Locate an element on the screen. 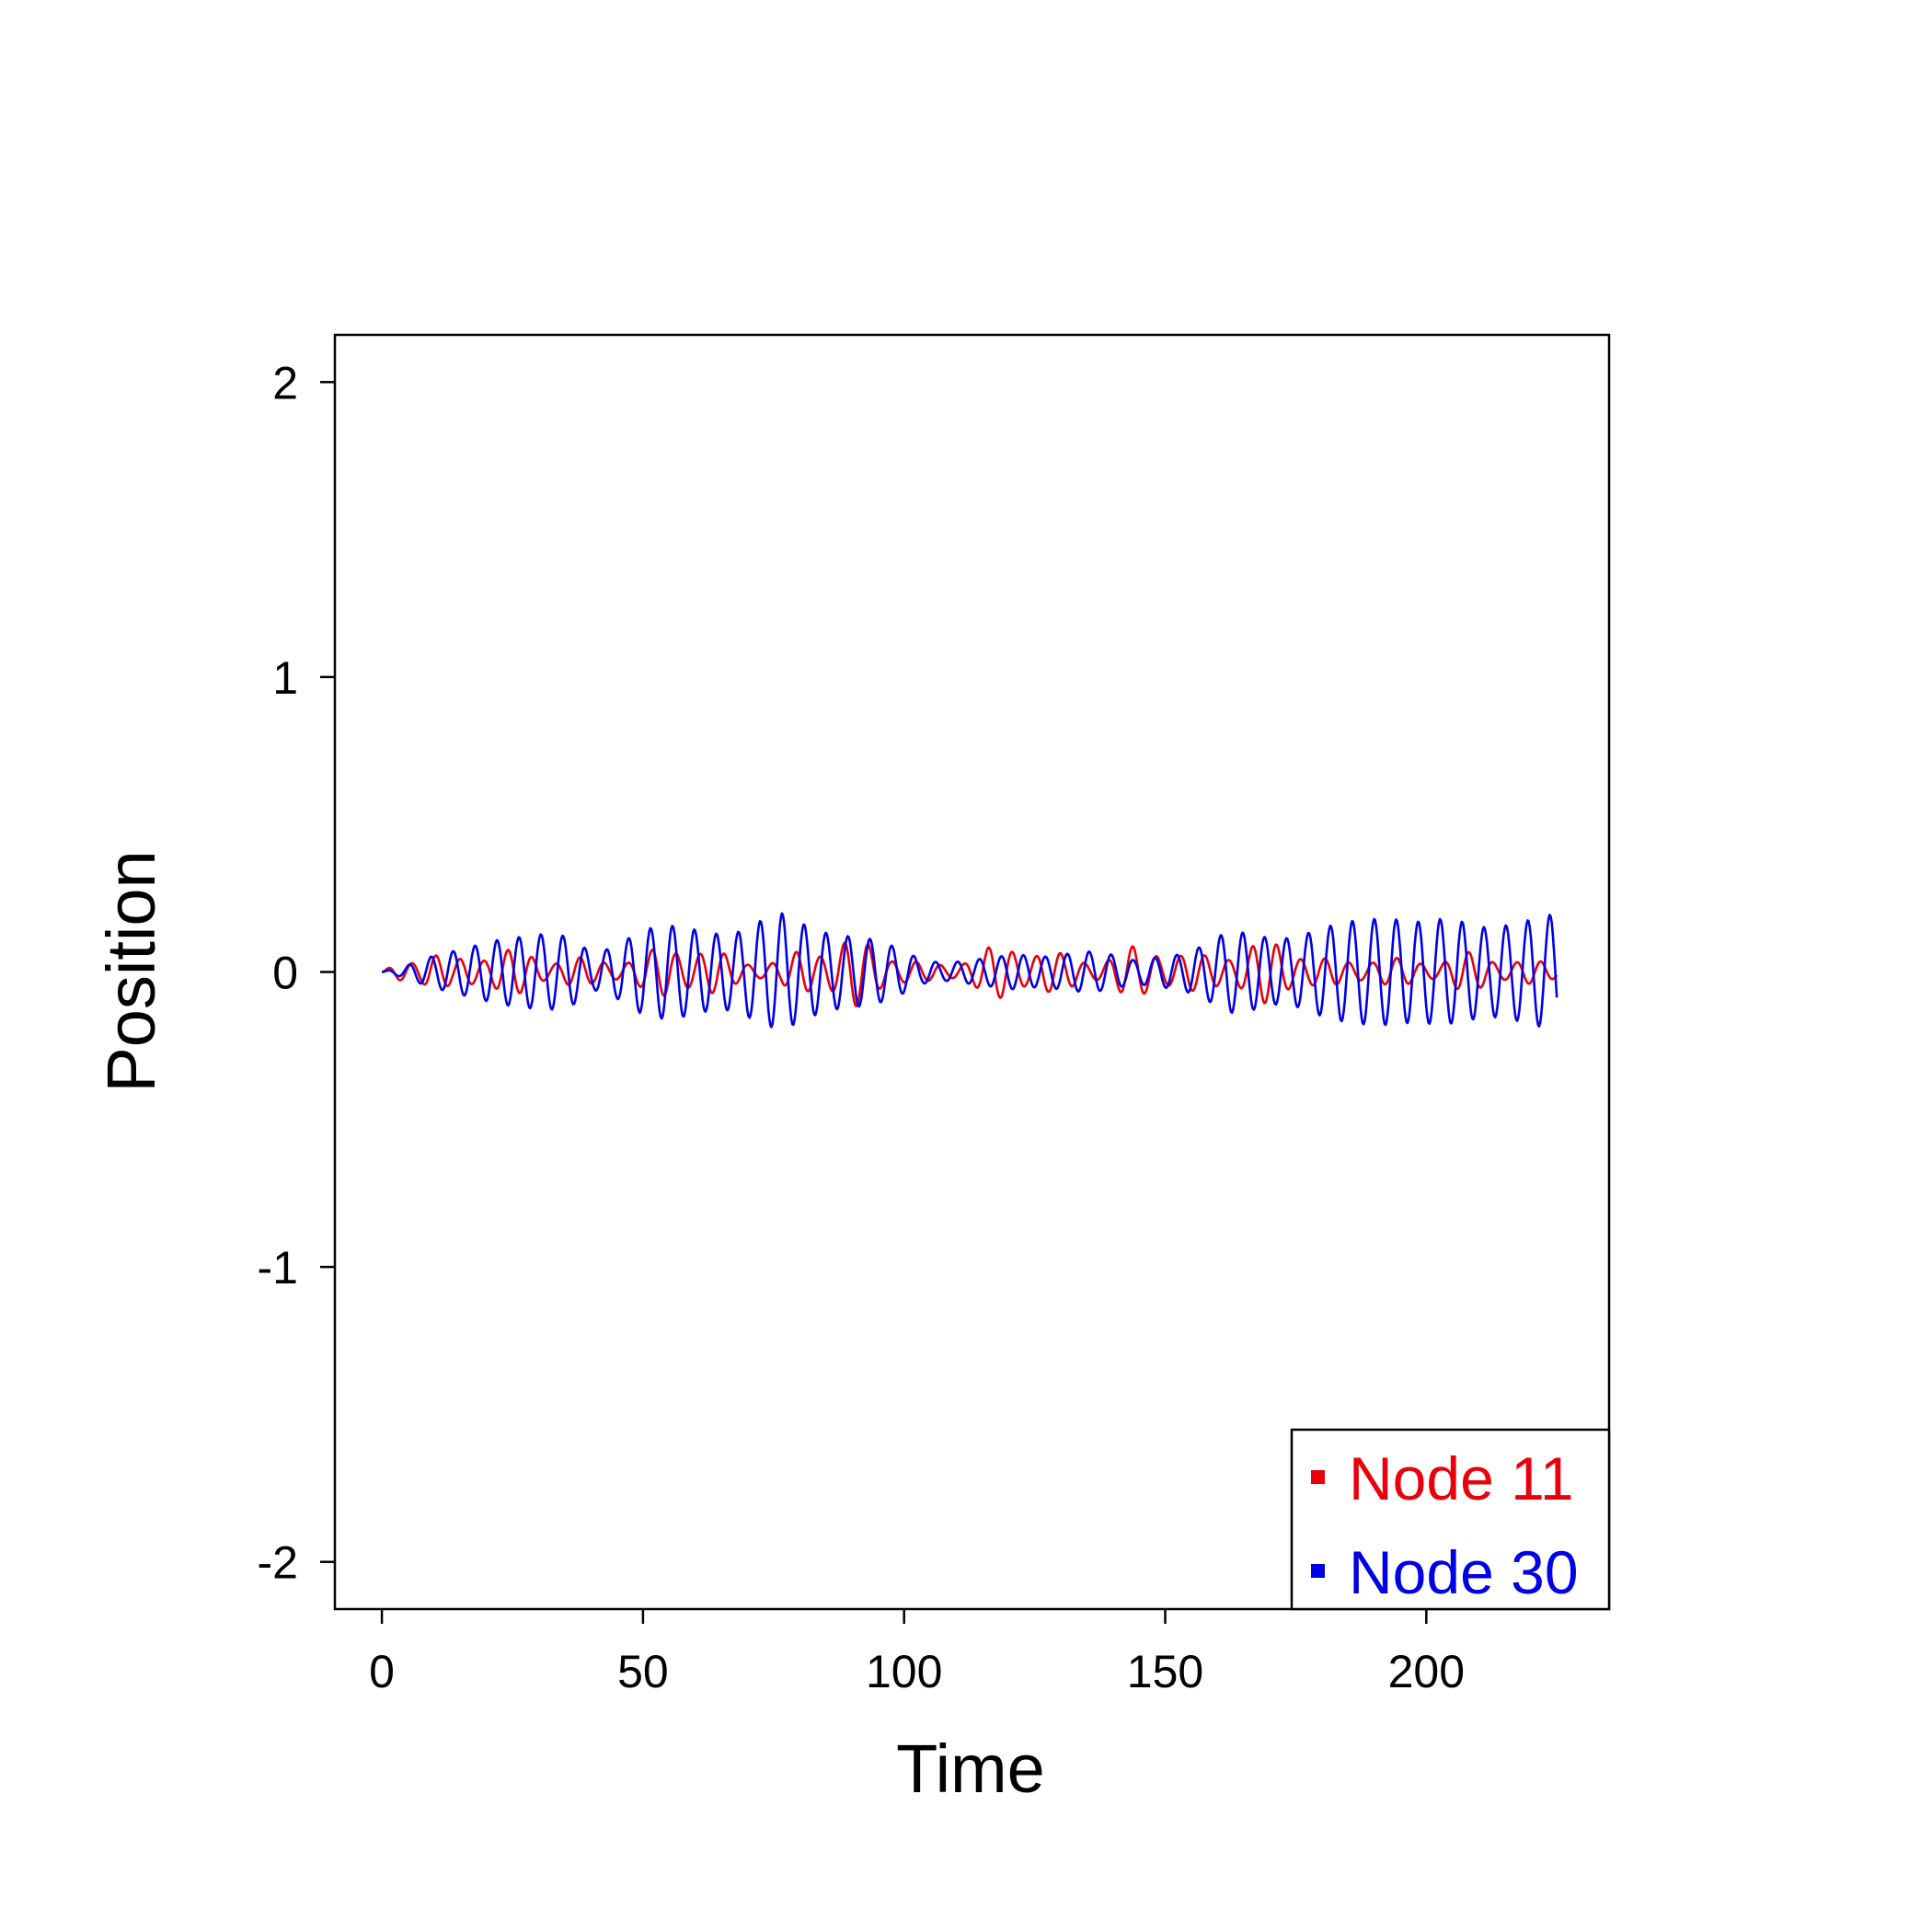  series-layer is located at coordinates (970, 970).